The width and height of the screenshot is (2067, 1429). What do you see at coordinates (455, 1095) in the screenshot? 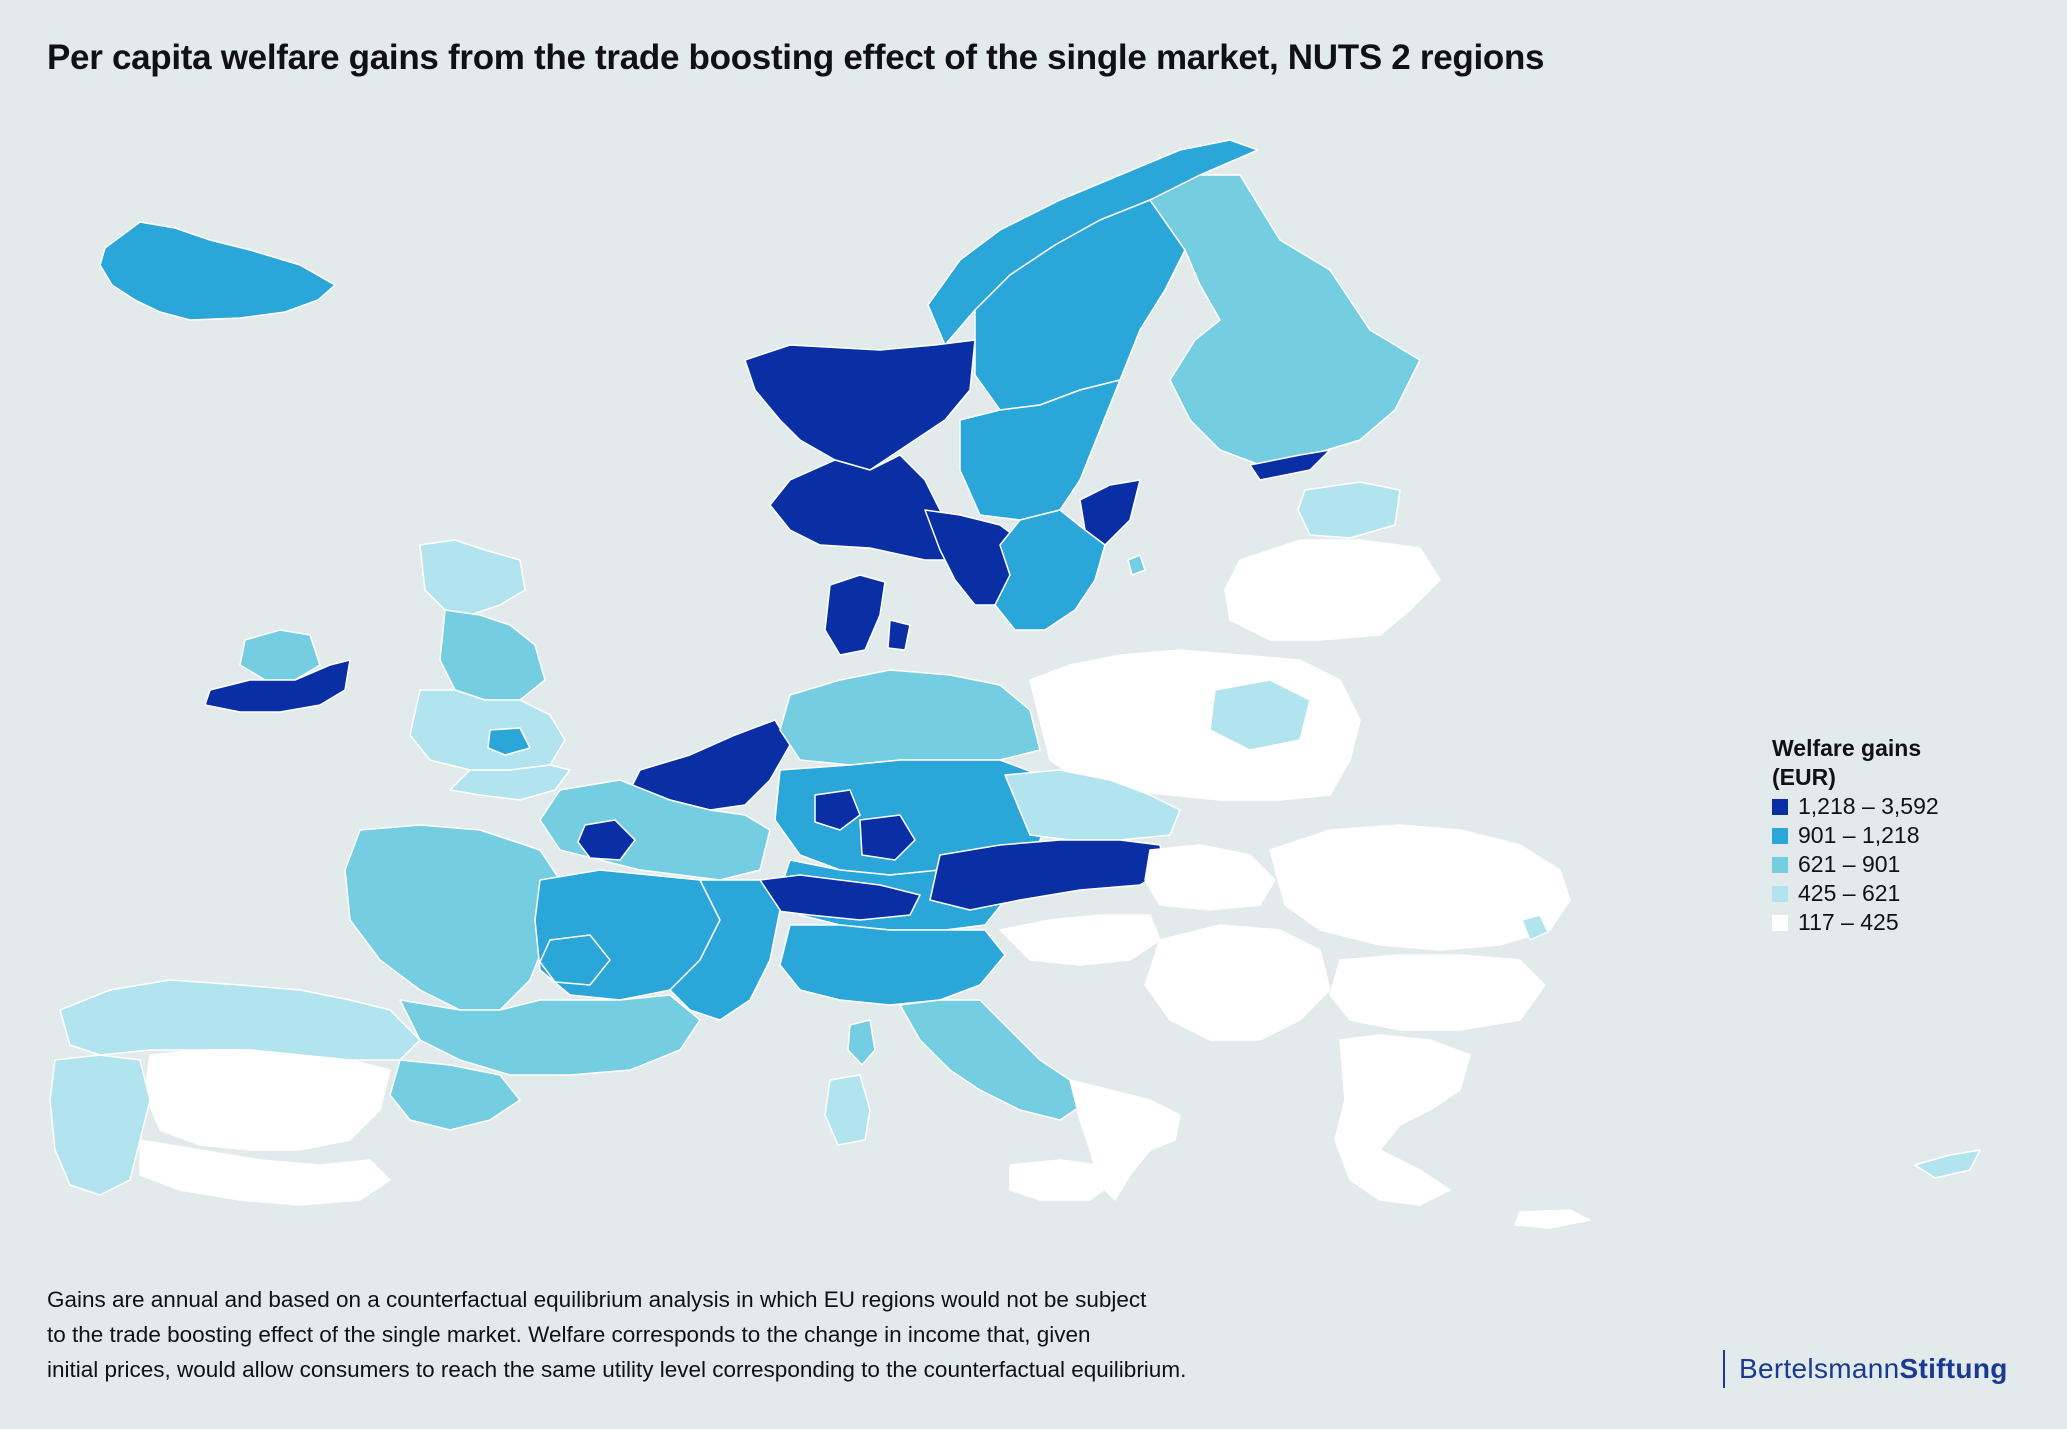
I see `region-catalonia` at bounding box center [455, 1095].